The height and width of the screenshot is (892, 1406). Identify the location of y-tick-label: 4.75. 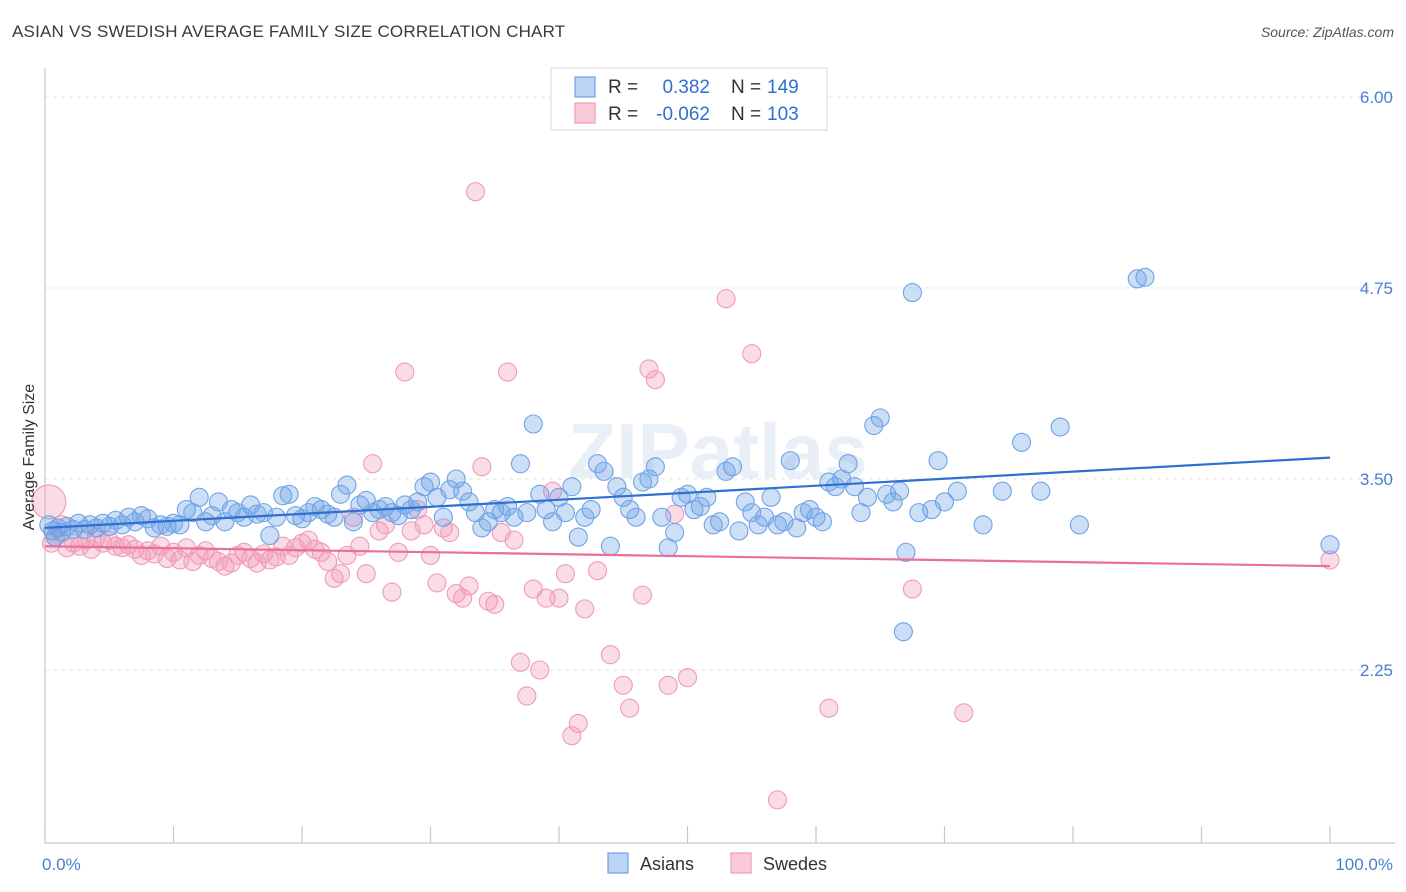
(1376, 288).